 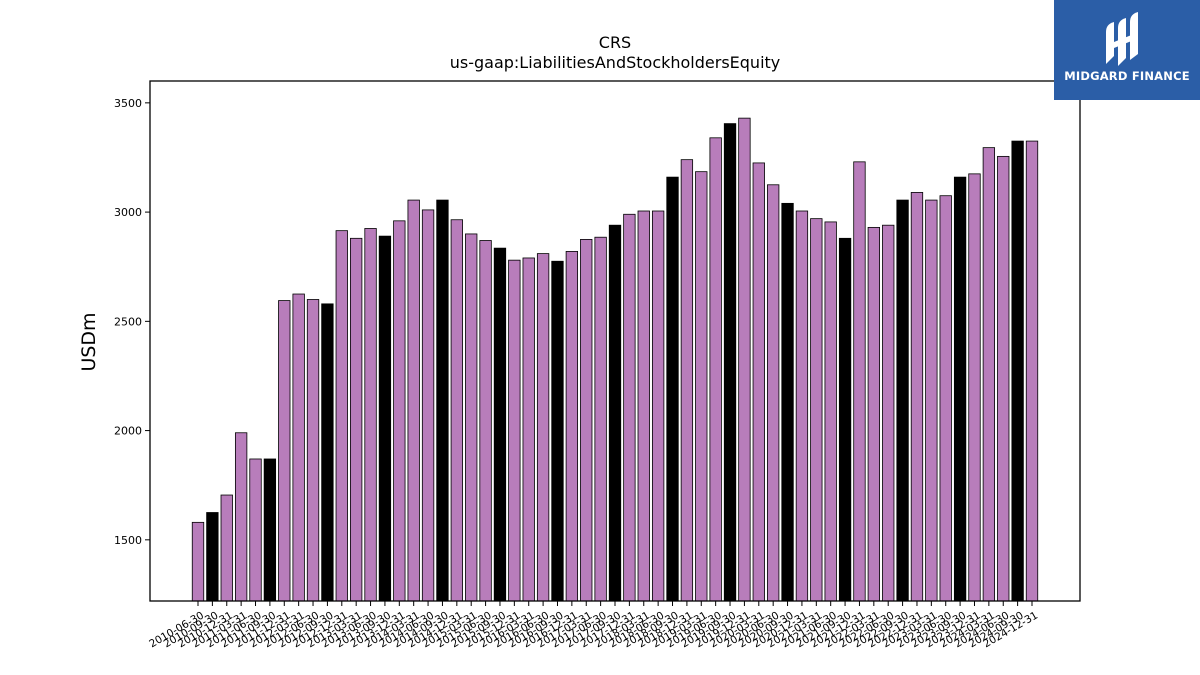 I want to click on y-tick-label: 3500, so click(x=128, y=103).